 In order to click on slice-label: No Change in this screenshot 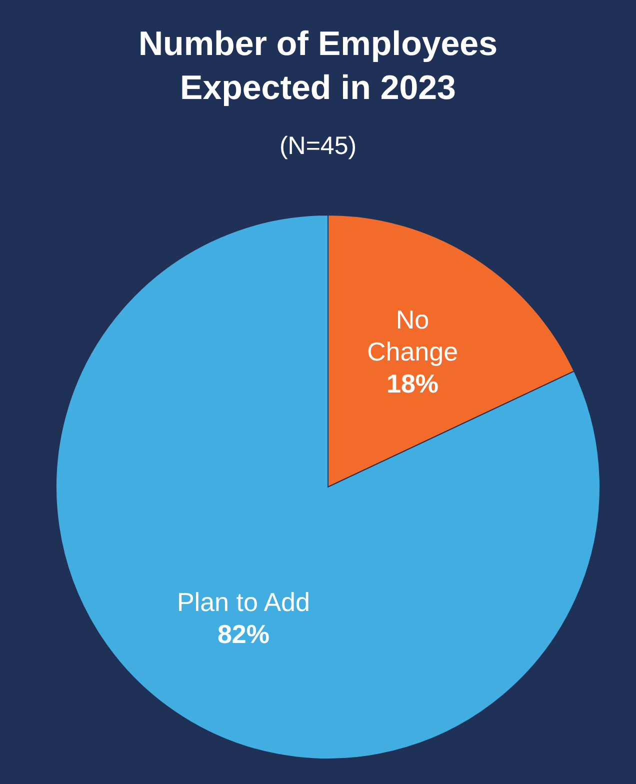, I will do `click(412, 335)`.